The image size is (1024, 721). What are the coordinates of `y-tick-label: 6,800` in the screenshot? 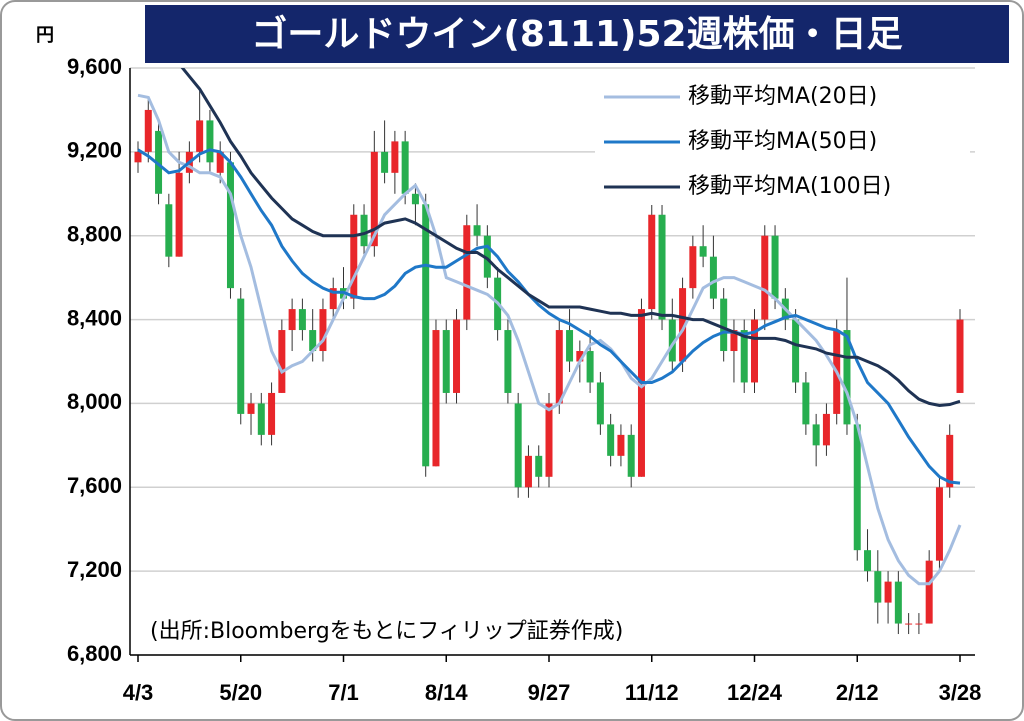 It's located at (94, 653).